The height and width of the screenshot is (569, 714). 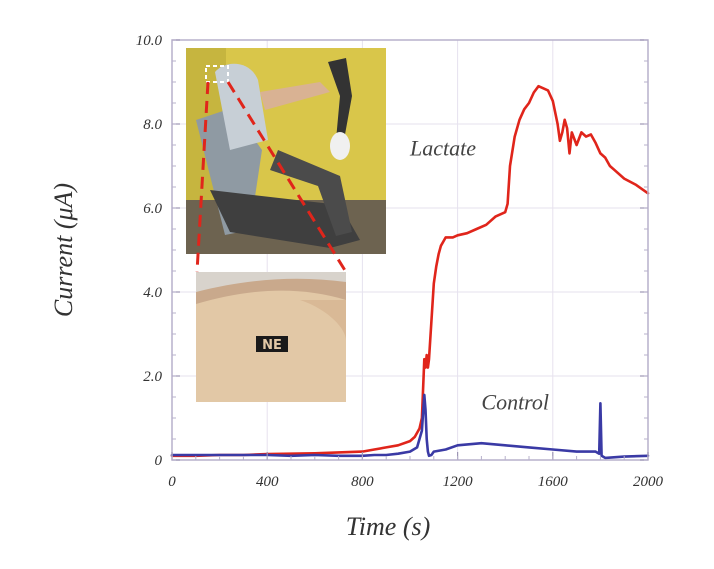 What do you see at coordinates (362, 482) in the screenshot?
I see `x-tick-label: 800` at bounding box center [362, 482].